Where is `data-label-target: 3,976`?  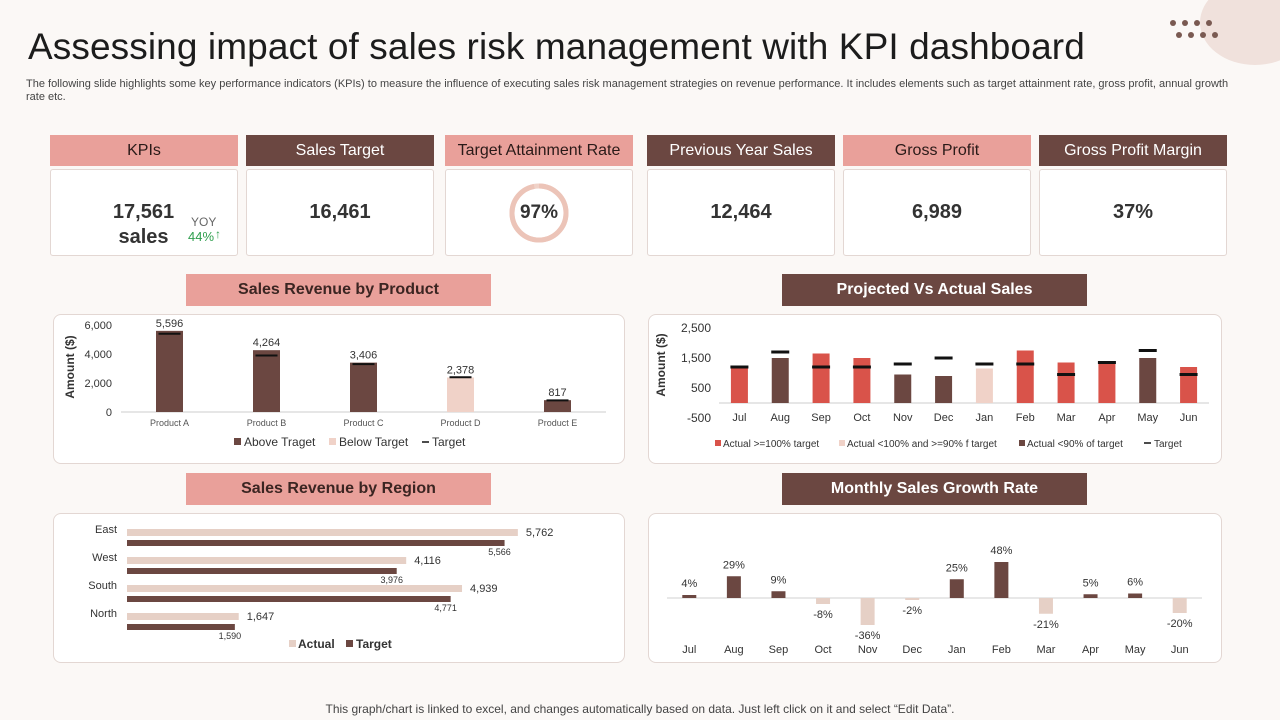
data-label-target: 3,976 is located at coordinates (391, 580).